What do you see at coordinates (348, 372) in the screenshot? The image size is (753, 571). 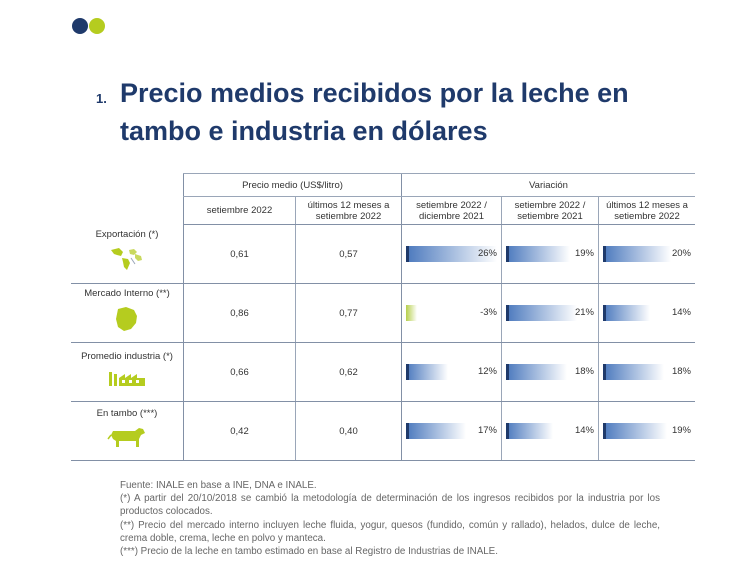 I see `value-ult12: 0,62` at bounding box center [348, 372].